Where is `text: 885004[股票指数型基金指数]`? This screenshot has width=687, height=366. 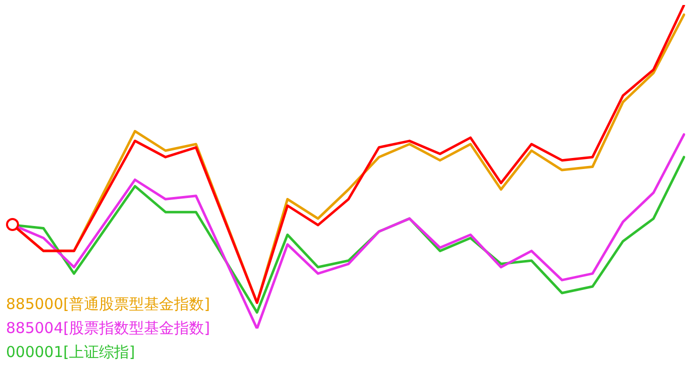 text: 885004[股票指数型基金指数] is located at coordinates (108, 328).